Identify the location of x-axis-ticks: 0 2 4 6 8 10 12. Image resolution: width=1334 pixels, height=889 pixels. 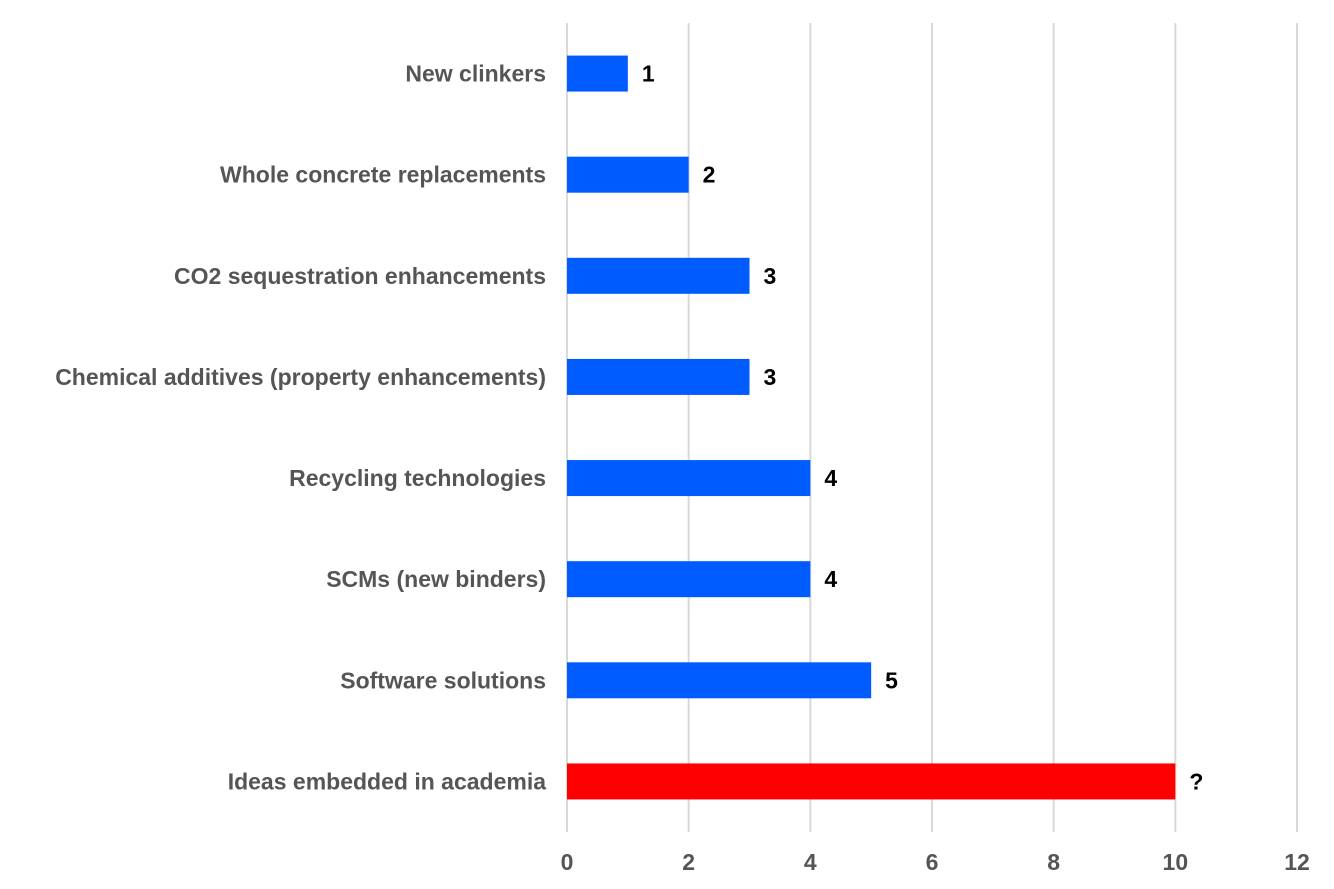
(935, 862).